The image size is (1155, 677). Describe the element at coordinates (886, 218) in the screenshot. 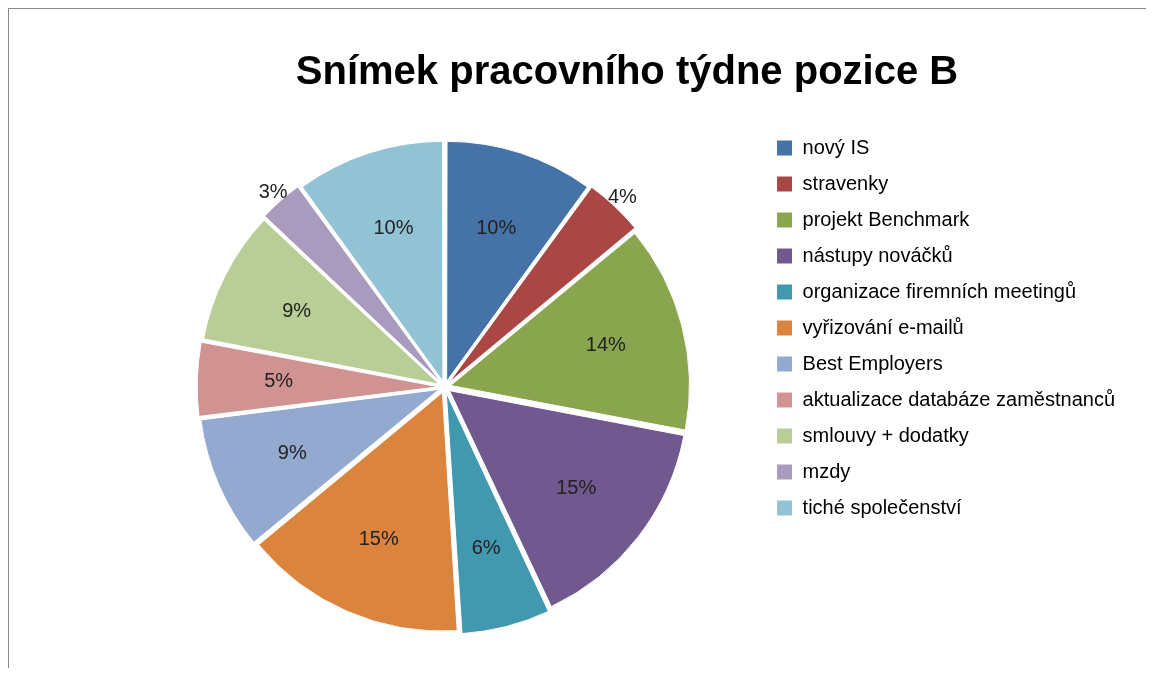

I see `legend-label: projekt Benchmark` at that location.